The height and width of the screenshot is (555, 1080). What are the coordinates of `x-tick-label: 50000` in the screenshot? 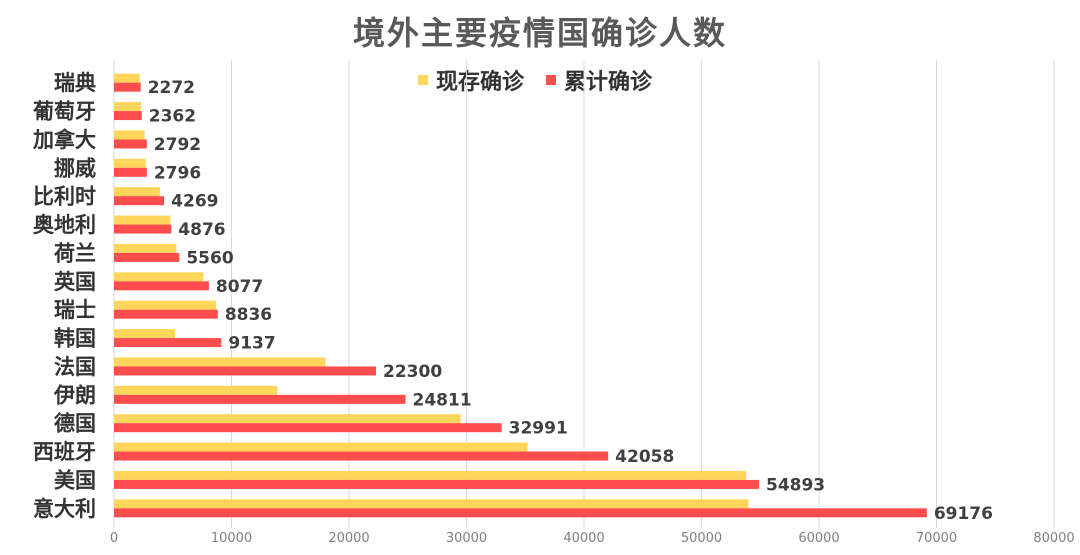 It's located at (701, 538).